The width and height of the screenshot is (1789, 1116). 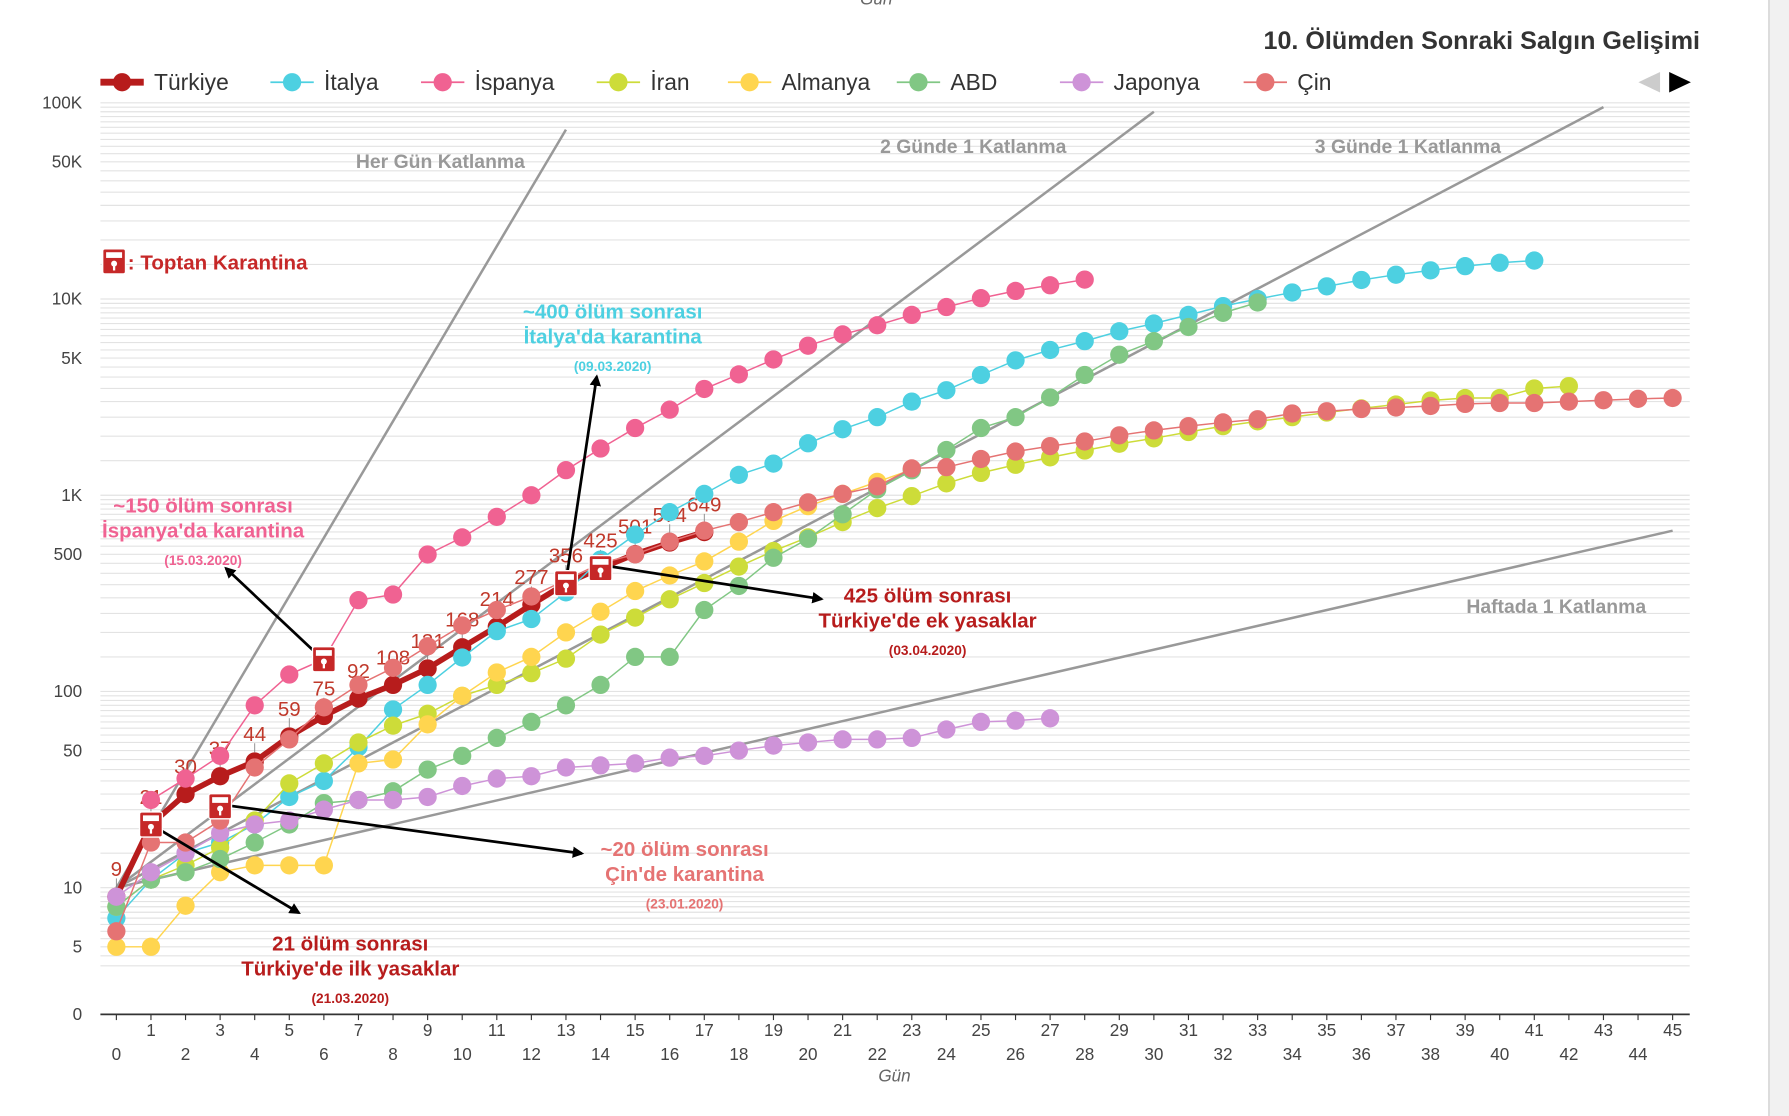 I want to click on x-tick-label: 30, so click(x=1153, y=1054).